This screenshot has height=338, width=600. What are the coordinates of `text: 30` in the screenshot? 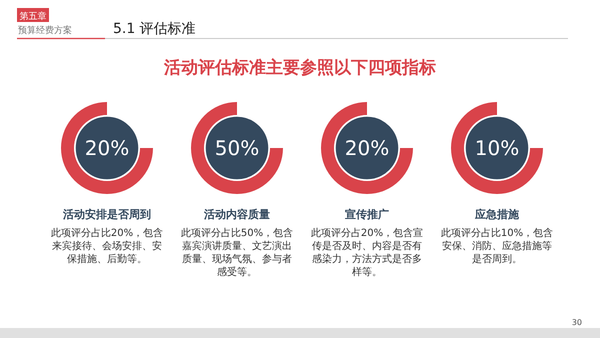 It's located at (577, 322).